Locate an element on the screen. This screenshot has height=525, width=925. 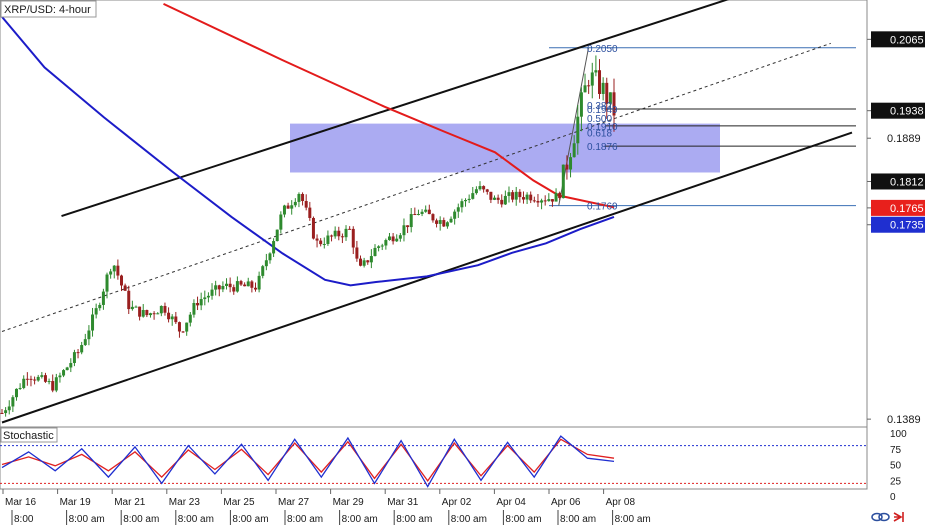
fib-label: 0.500 is located at coordinates (599, 119).